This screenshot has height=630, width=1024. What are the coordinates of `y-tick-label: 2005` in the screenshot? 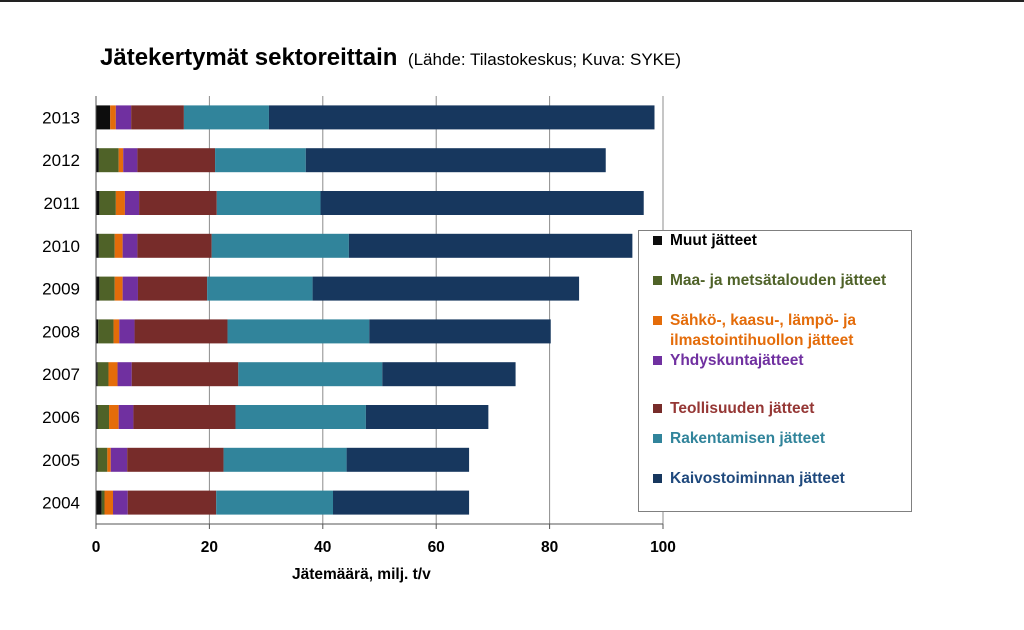 It's located at (61, 460).